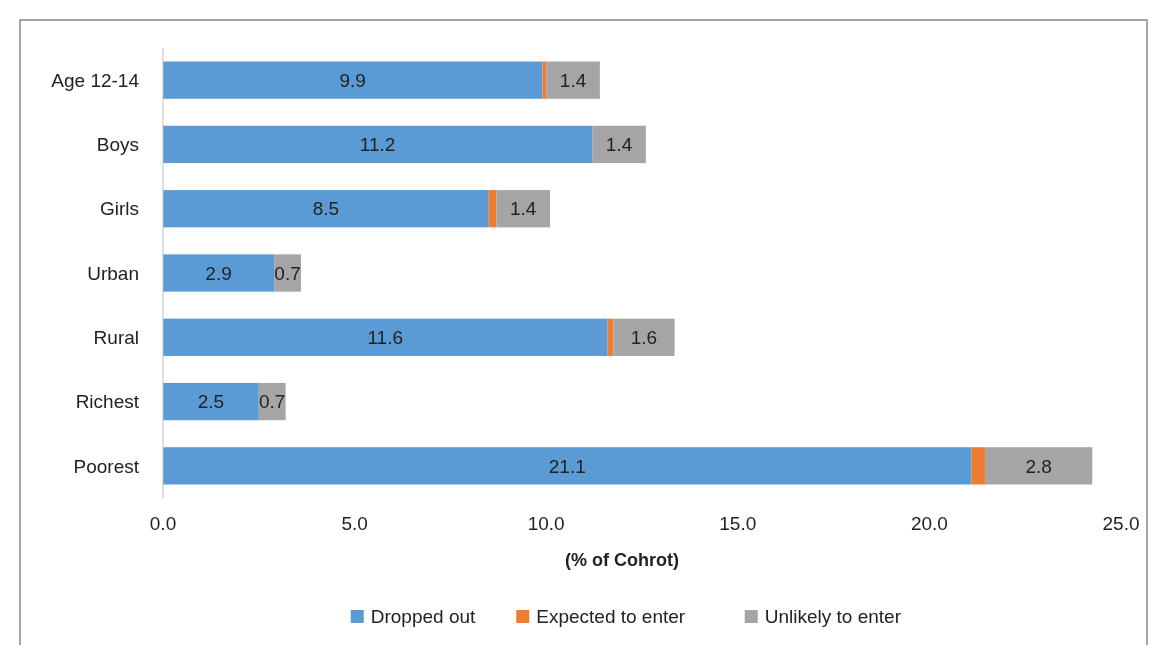 This screenshot has width=1157, height=653. I want to click on data-label: 2.9, so click(218, 273).